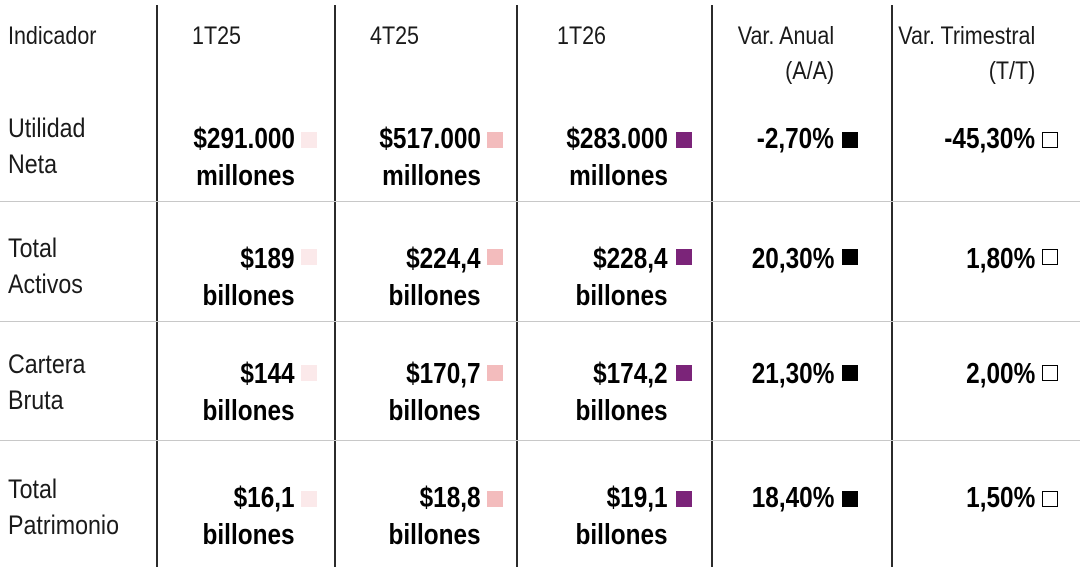 Image resolution: width=1080 pixels, height=567 pixels. What do you see at coordinates (622, 278) in the screenshot?
I see `value-1t26: $228,4 billones` at bounding box center [622, 278].